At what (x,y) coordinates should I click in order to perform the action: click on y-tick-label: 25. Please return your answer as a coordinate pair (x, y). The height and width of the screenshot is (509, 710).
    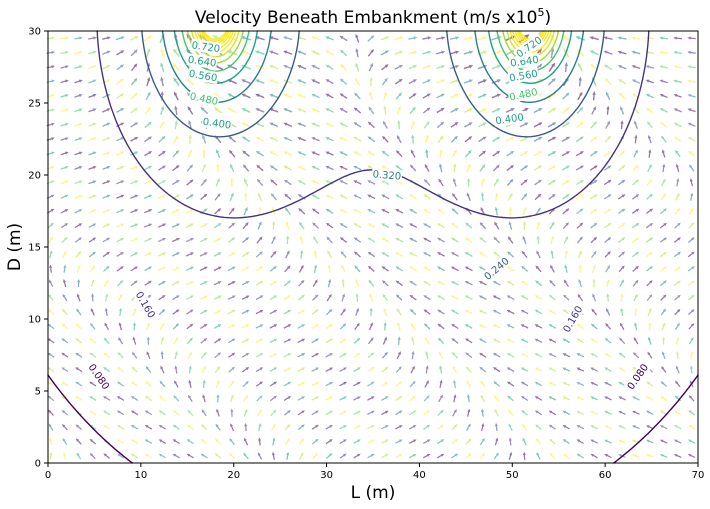
    Looking at the image, I should click on (34, 104).